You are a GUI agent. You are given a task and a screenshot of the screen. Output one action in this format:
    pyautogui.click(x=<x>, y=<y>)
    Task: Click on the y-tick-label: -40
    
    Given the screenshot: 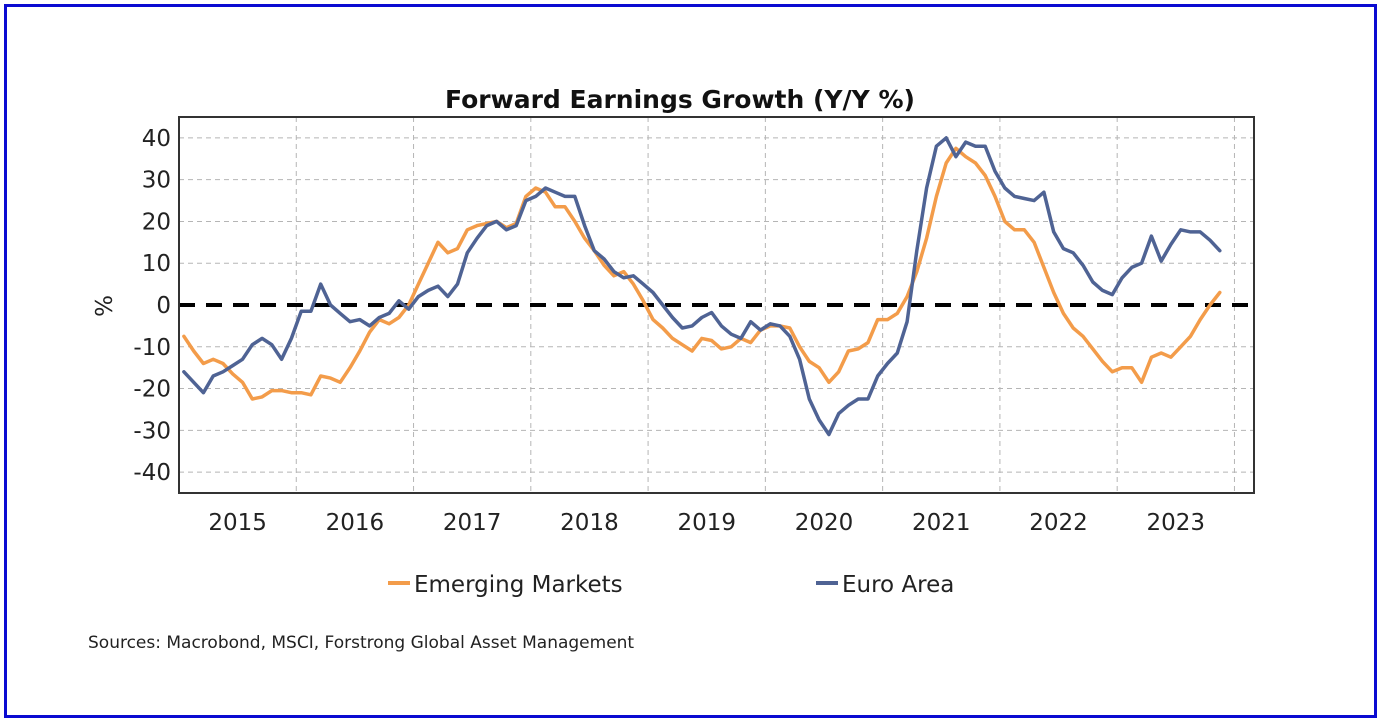 What is the action you would take?
    pyautogui.click(x=152, y=473)
    